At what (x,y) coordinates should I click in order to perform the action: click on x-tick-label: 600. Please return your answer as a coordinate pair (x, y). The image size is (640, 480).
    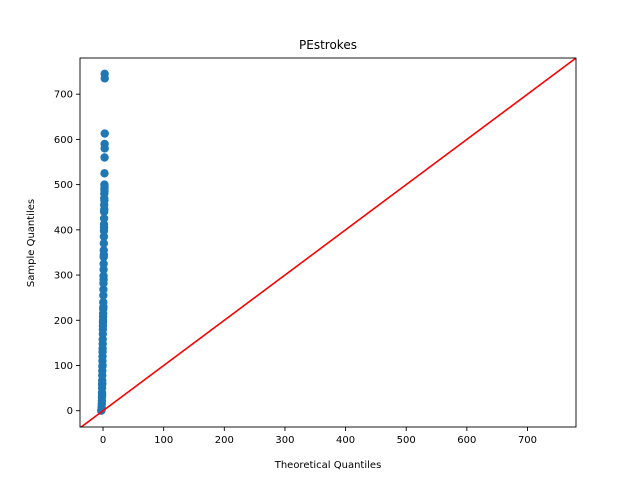
    Looking at the image, I should click on (466, 440).